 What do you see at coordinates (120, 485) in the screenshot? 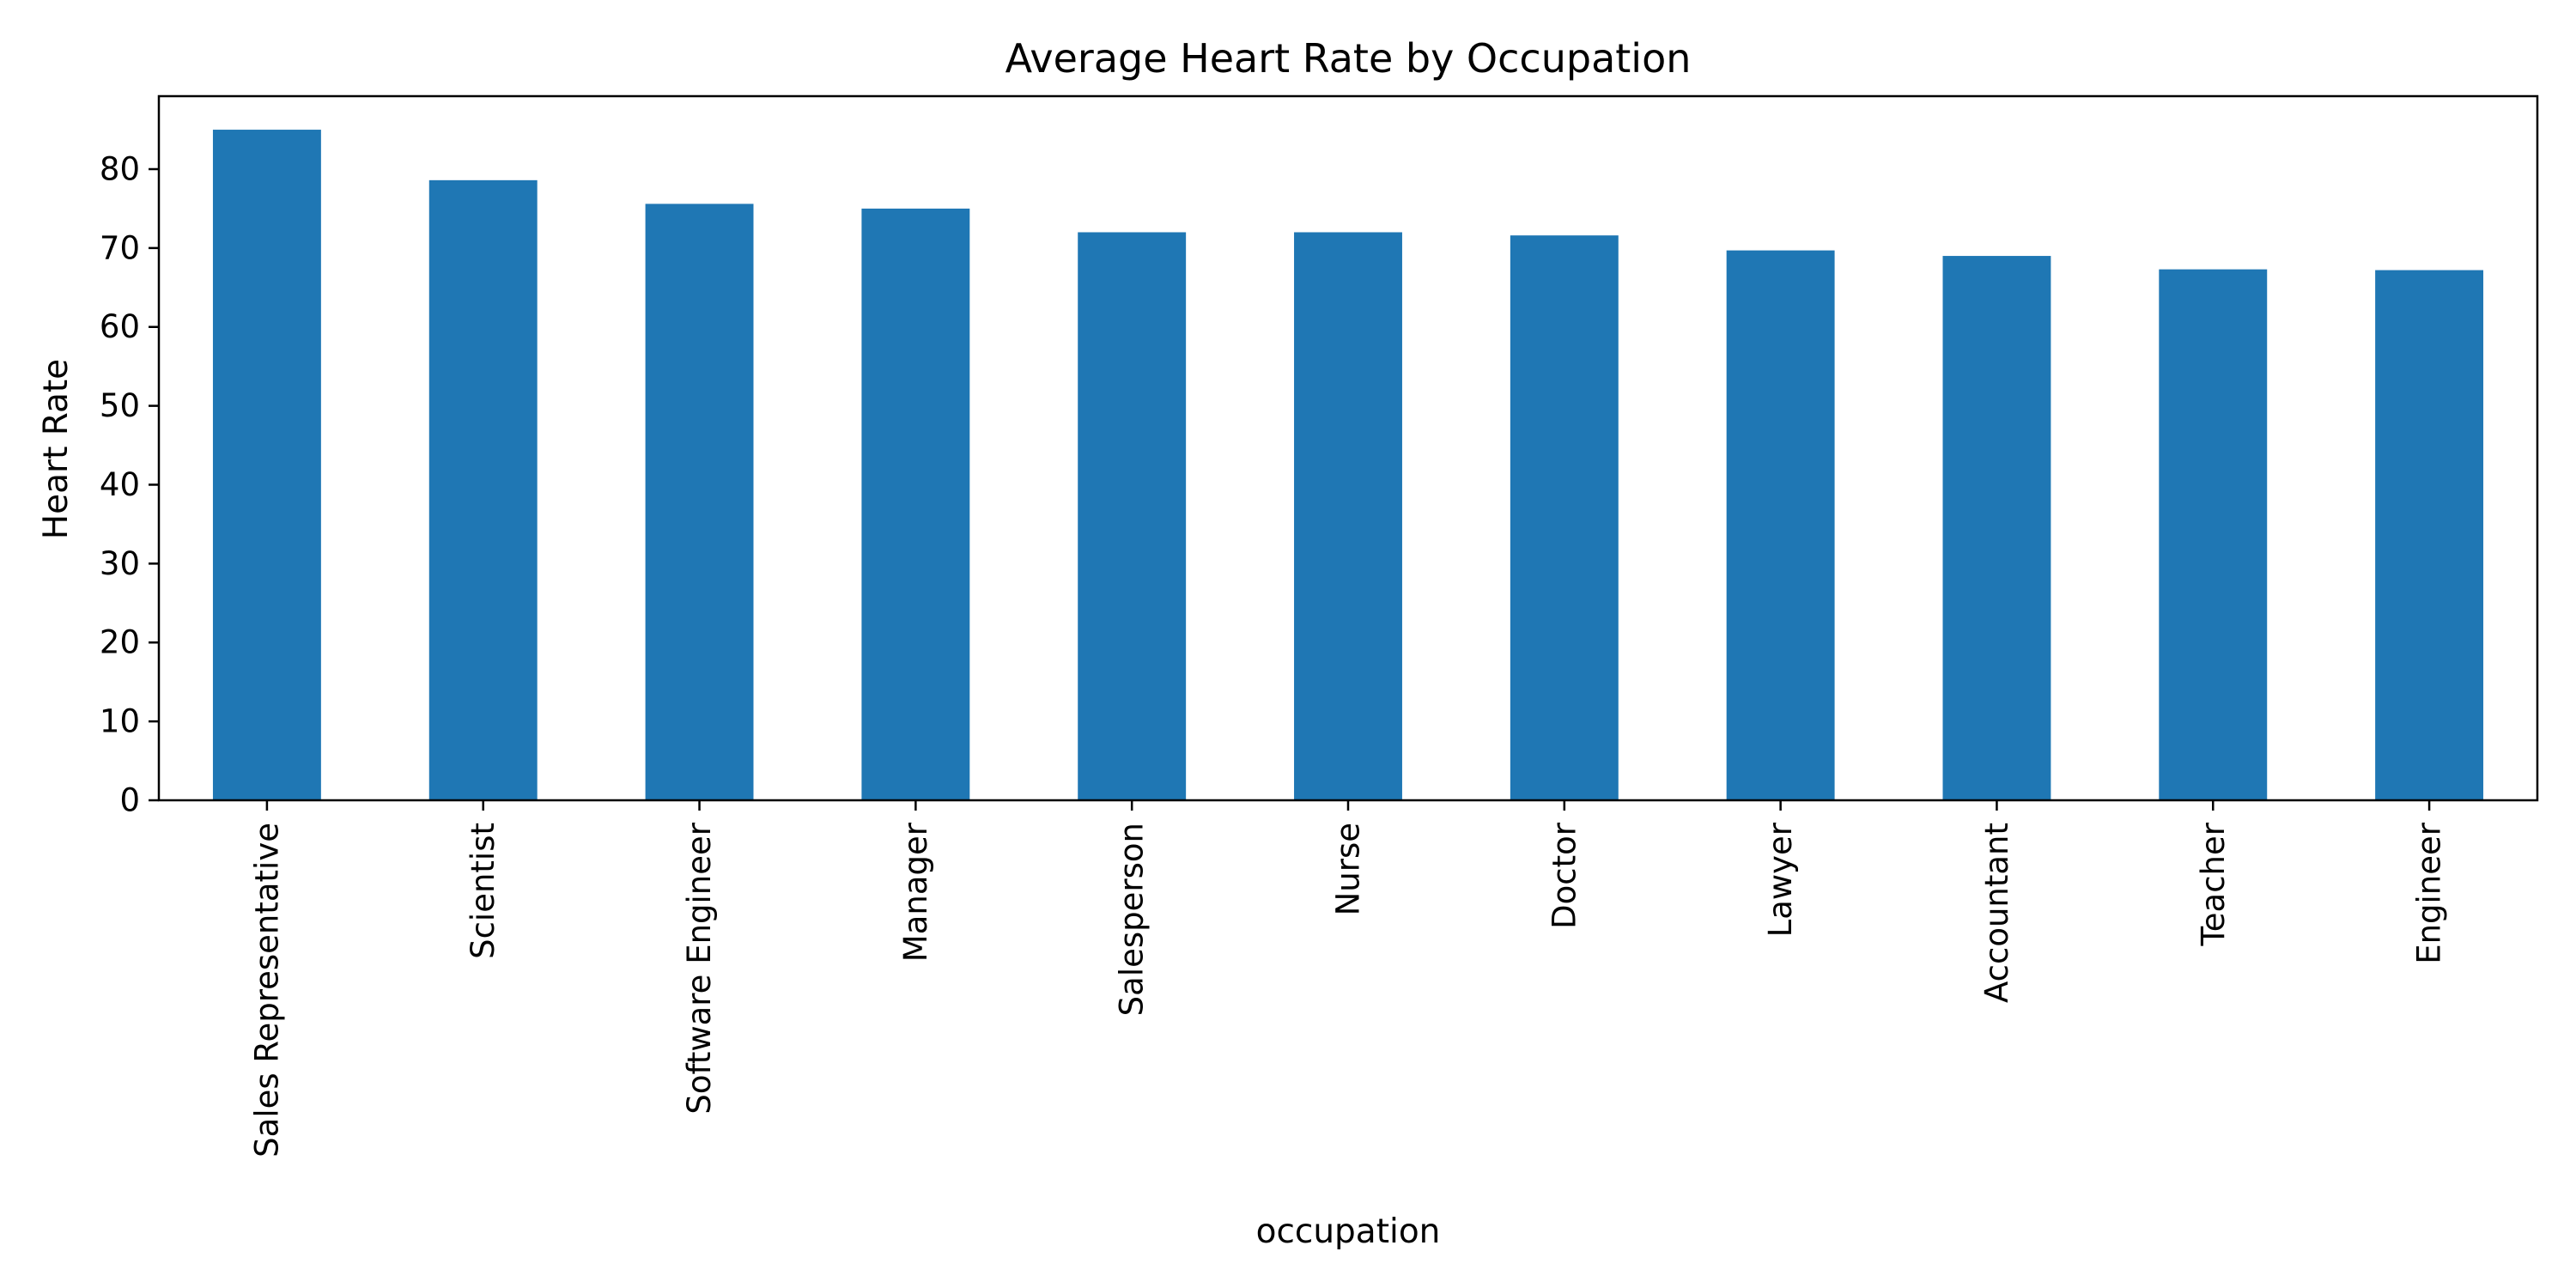
I see `y-tick-label: 40` at bounding box center [120, 485].